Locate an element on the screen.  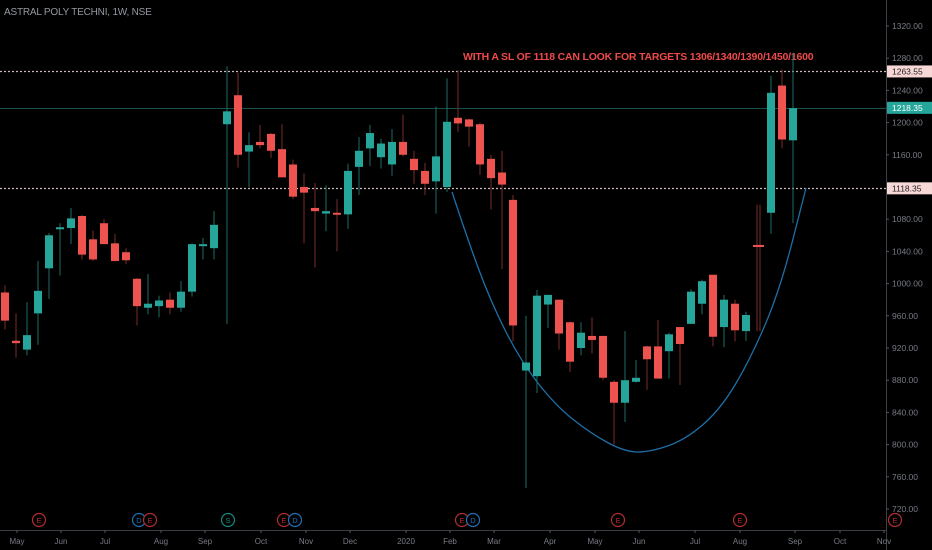
price-tick-label: 960.00 is located at coordinates (905, 316).